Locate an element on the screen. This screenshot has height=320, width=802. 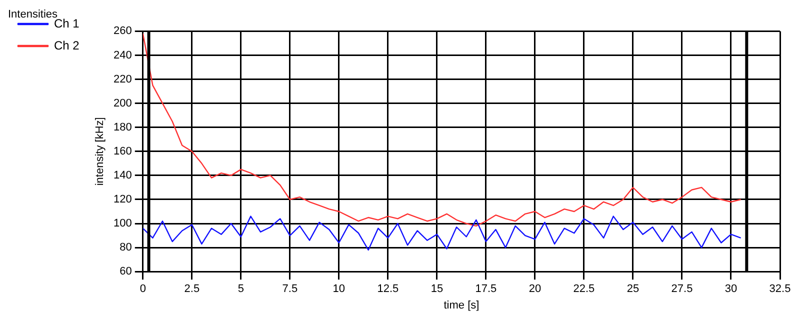
y-tick-label: 100 is located at coordinates (123, 224).